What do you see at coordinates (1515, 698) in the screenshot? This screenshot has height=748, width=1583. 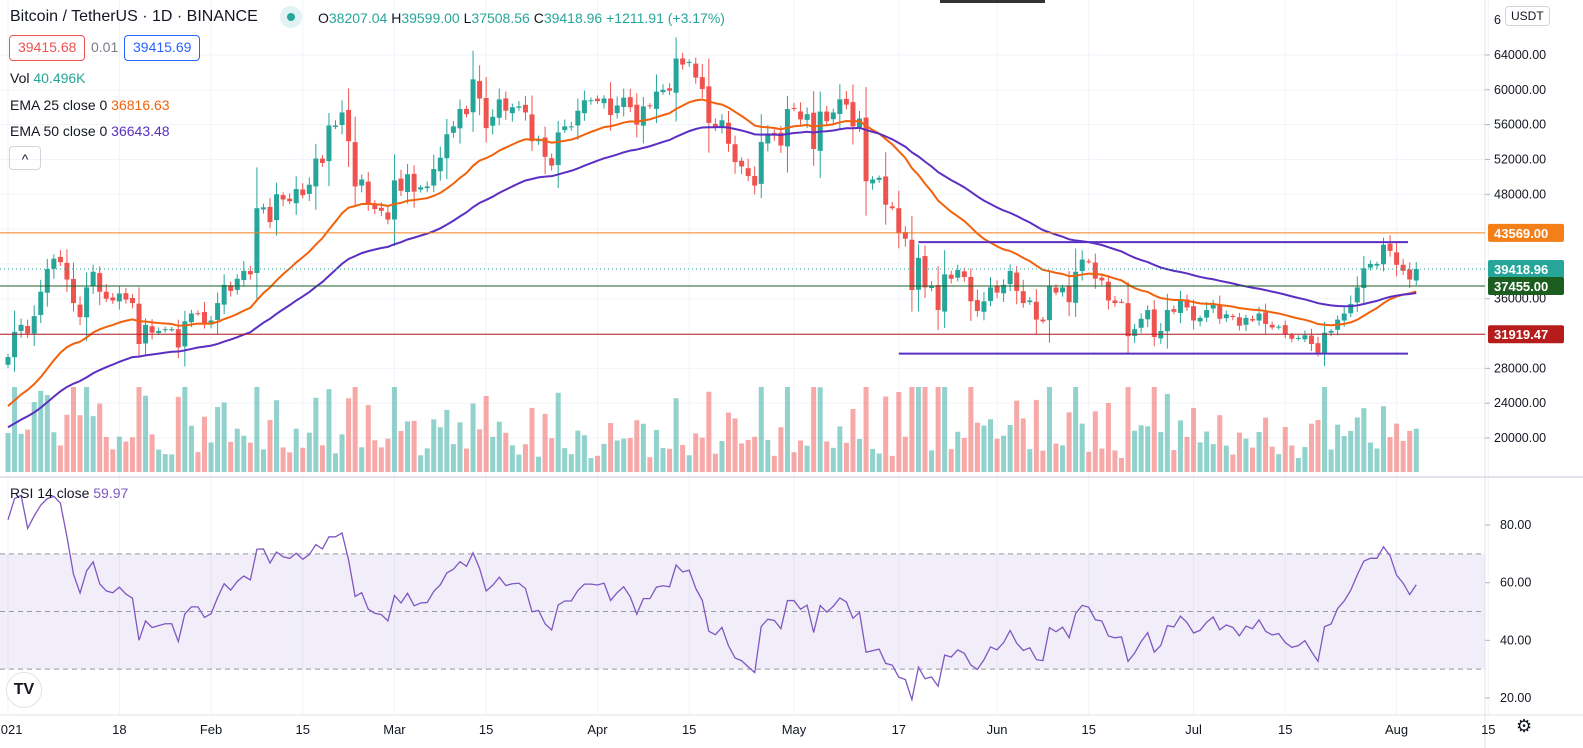 I see `rsi-tick-label: 20.00` at bounding box center [1515, 698].